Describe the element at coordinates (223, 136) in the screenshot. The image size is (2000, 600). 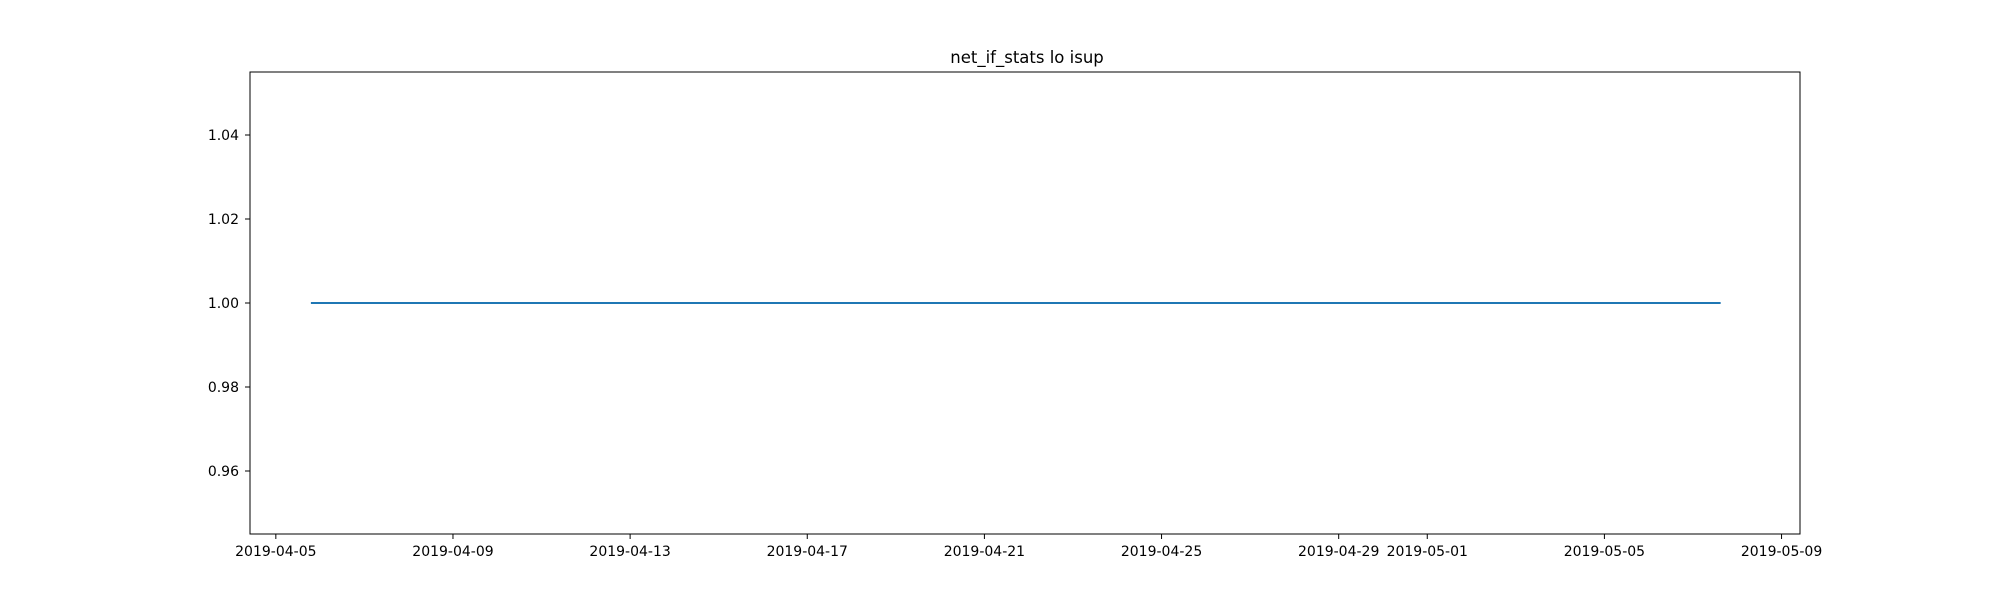
I see `y-tick-label: 1.04` at that location.